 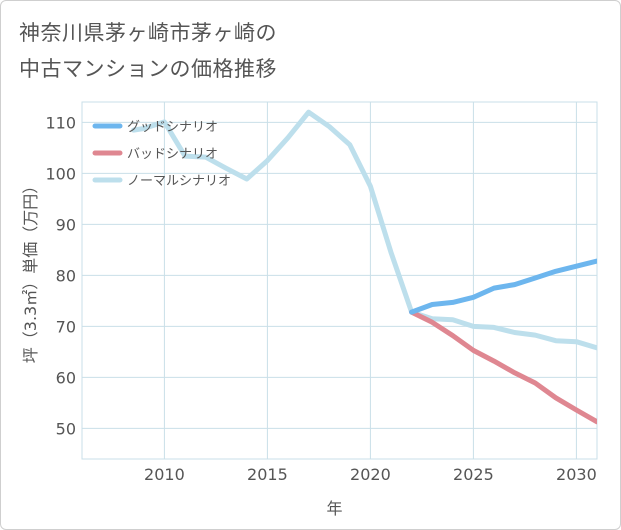 What do you see at coordinates (267, 474) in the screenshot?
I see `x-tick-label: 2015` at bounding box center [267, 474].